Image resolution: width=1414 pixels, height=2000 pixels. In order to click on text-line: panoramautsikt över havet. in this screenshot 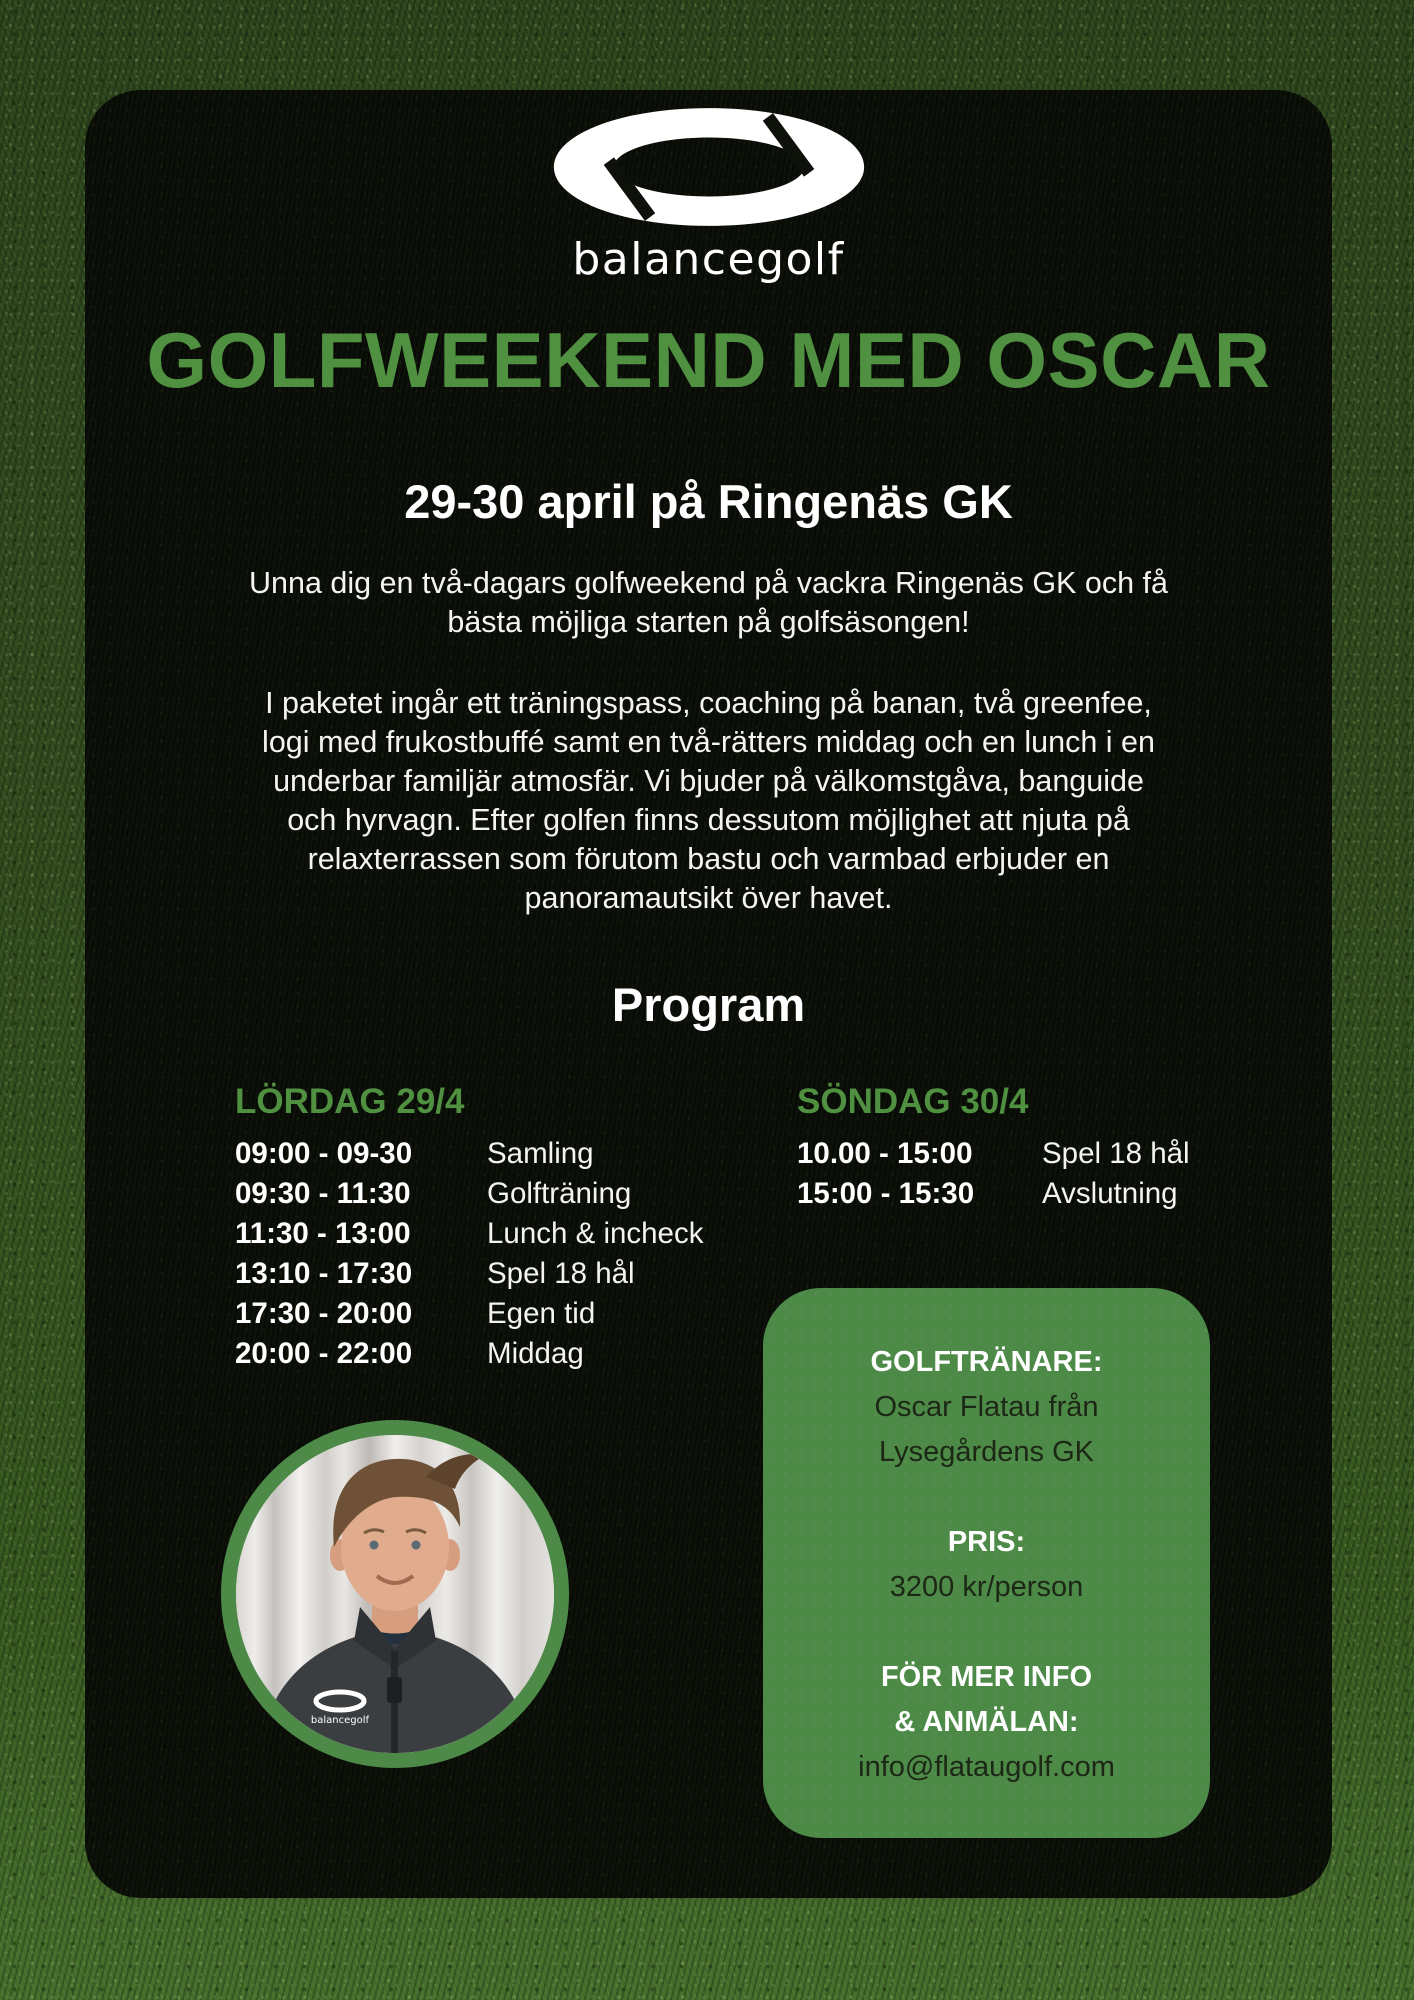, I will do `click(708, 898)`.